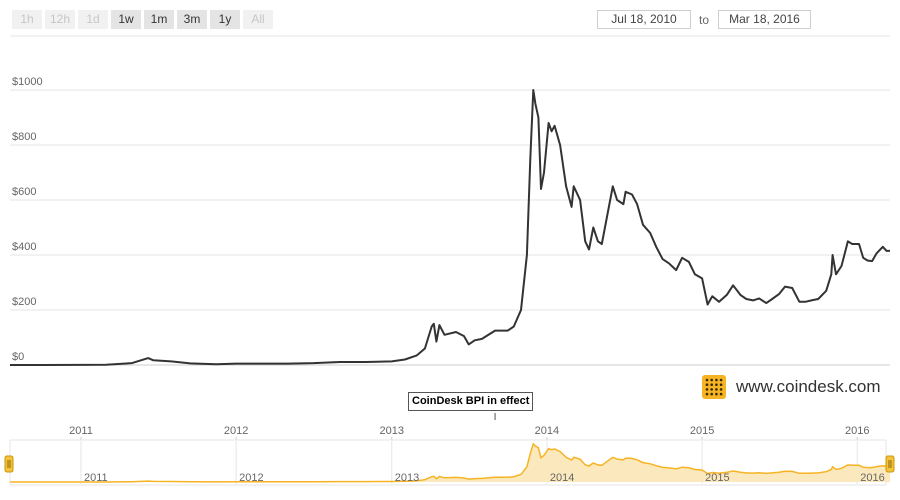 The height and width of the screenshot is (500, 900). I want to click on zoom-button-group: 1h 12h 1d 1w 1m 3m 1y All, so click(144, 19).